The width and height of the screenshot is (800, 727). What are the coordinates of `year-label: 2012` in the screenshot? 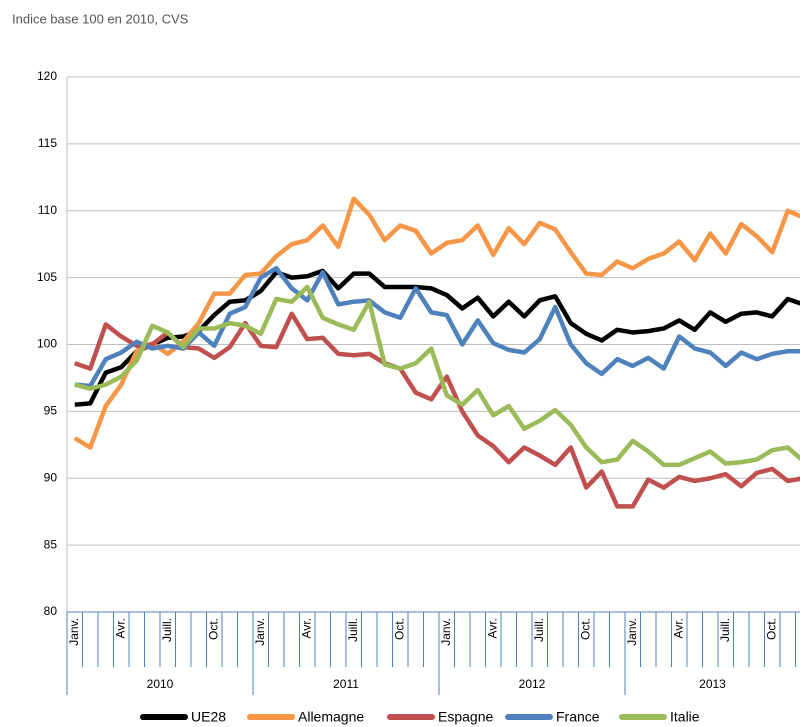 It's located at (532, 684).